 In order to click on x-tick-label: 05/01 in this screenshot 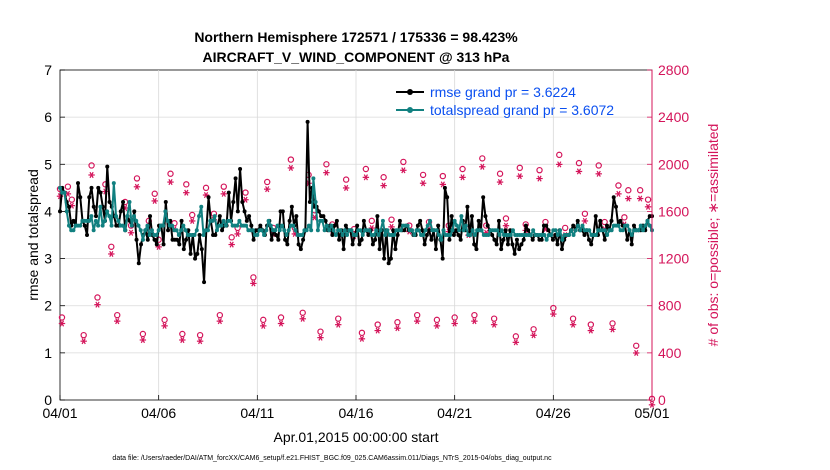, I will do `click(651, 413)`.